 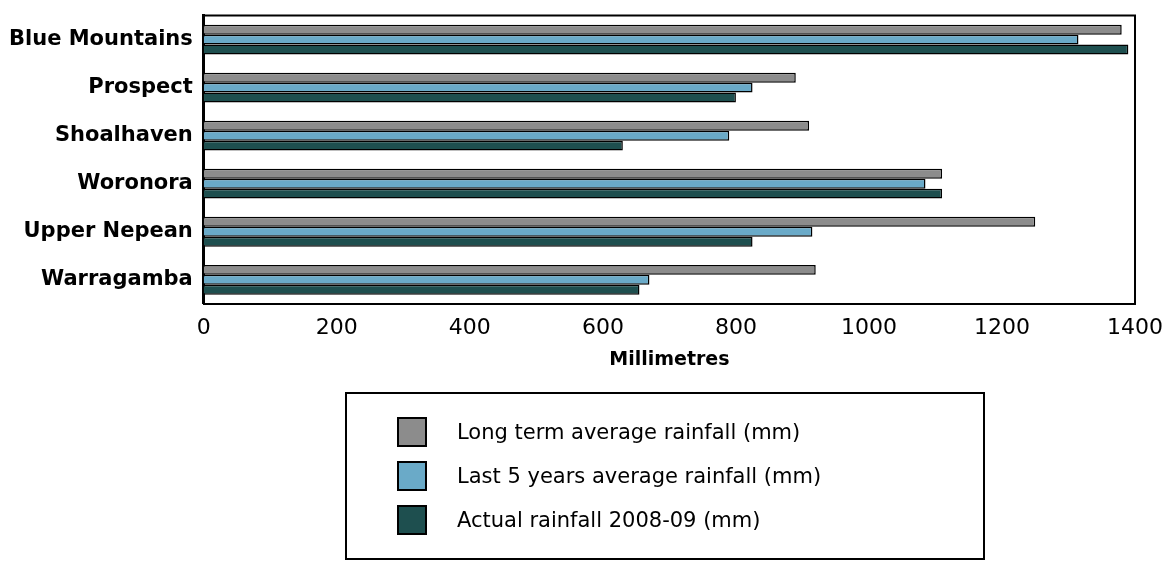 What do you see at coordinates (140, 86) in the screenshot?
I see `y-tick-label: Prospect` at bounding box center [140, 86].